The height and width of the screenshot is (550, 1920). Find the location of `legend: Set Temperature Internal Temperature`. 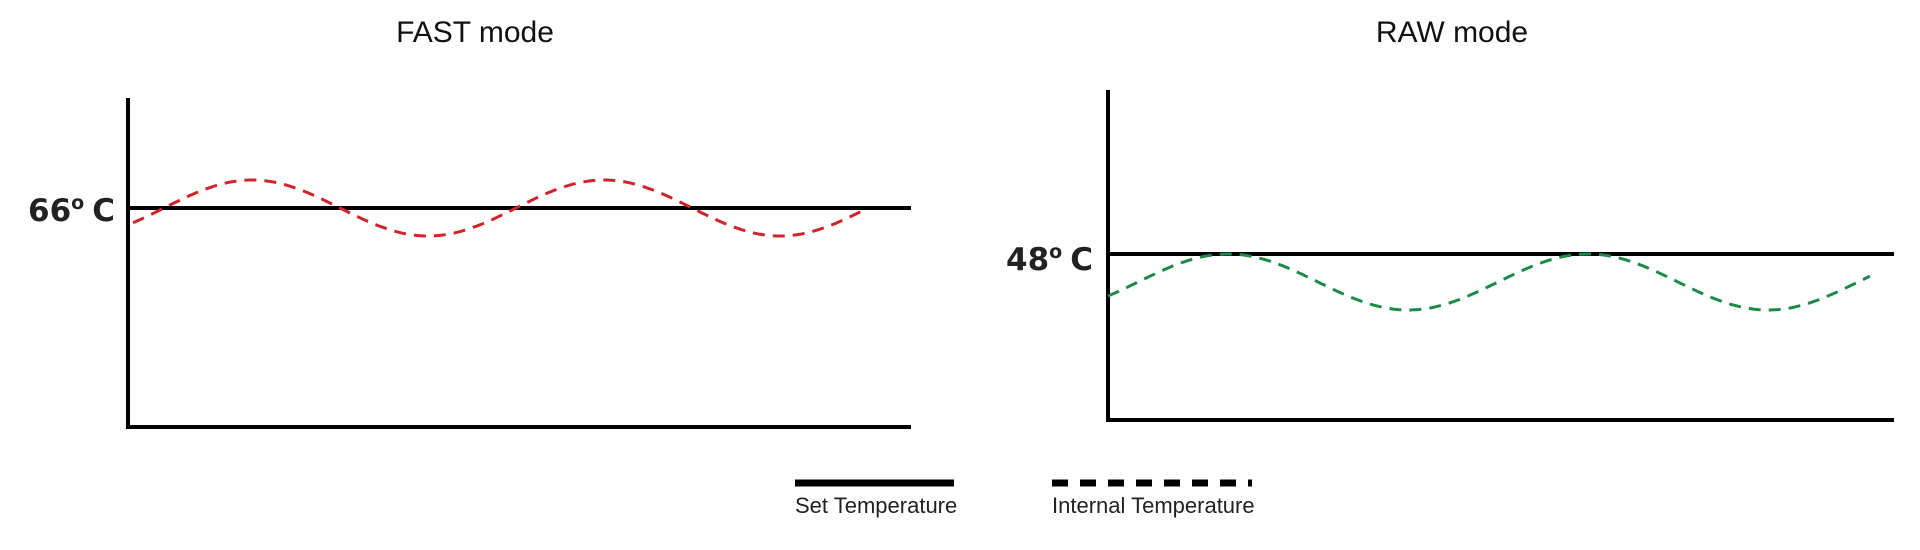

legend: Set Temperature Internal Temperature is located at coordinates (1025, 498).